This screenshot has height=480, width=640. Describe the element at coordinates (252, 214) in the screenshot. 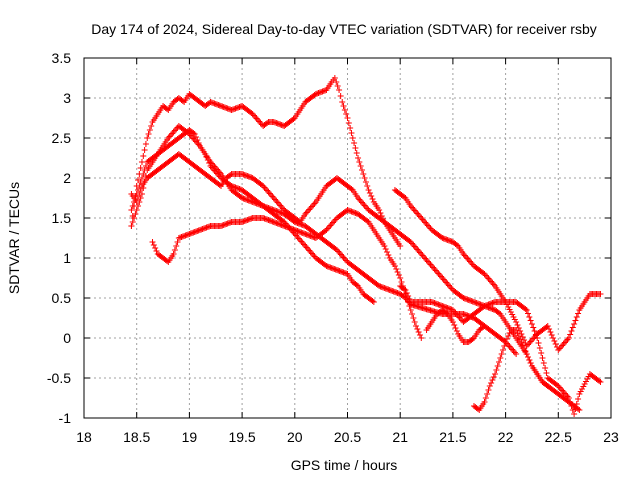

I see `series-arc-e` at that location.